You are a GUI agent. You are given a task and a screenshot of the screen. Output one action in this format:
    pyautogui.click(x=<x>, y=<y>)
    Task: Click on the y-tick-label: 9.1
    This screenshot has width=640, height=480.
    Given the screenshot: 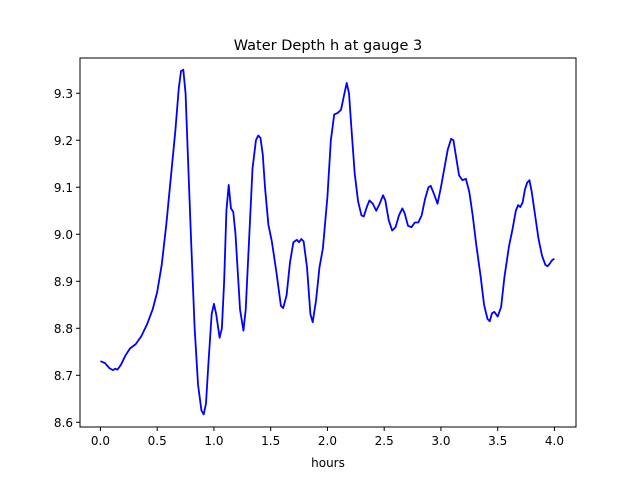 What is the action you would take?
    pyautogui.click(x=63, y=188)
    